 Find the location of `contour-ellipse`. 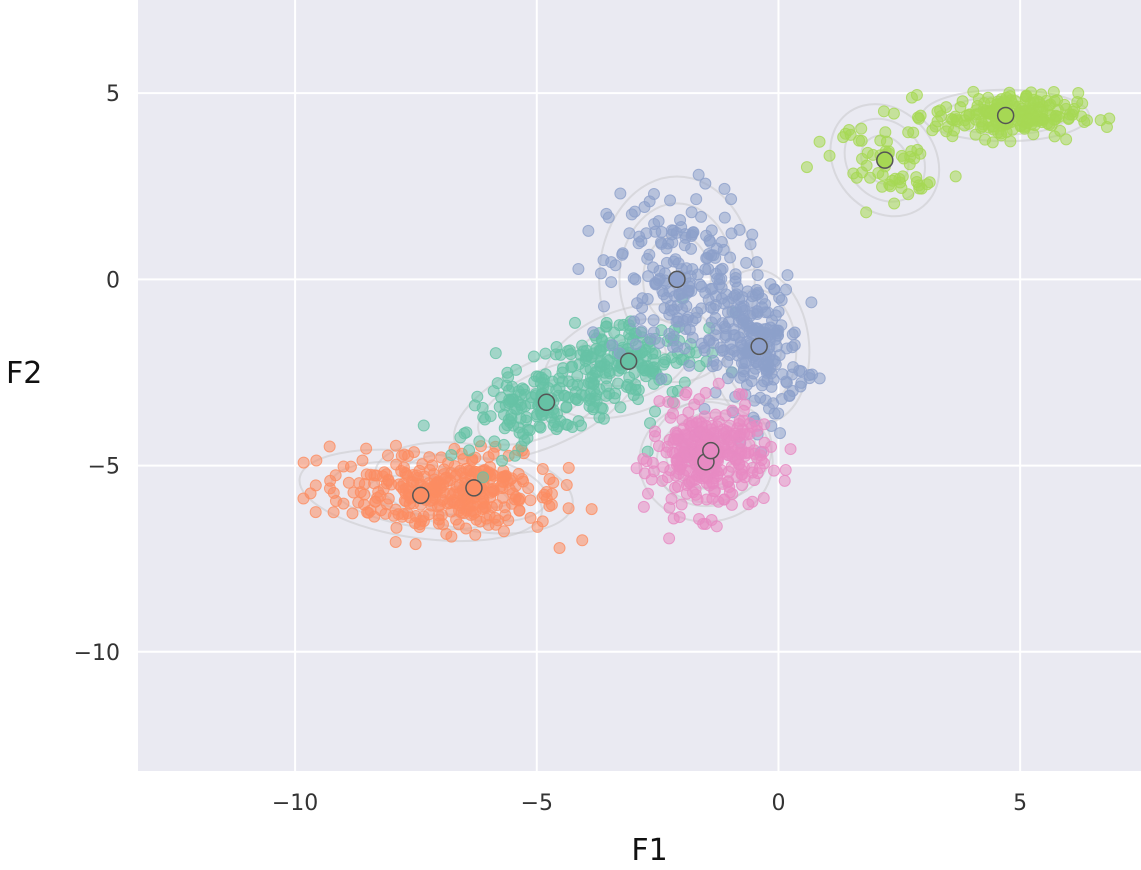

contour-ellipse is located at coordinates (885, 160).